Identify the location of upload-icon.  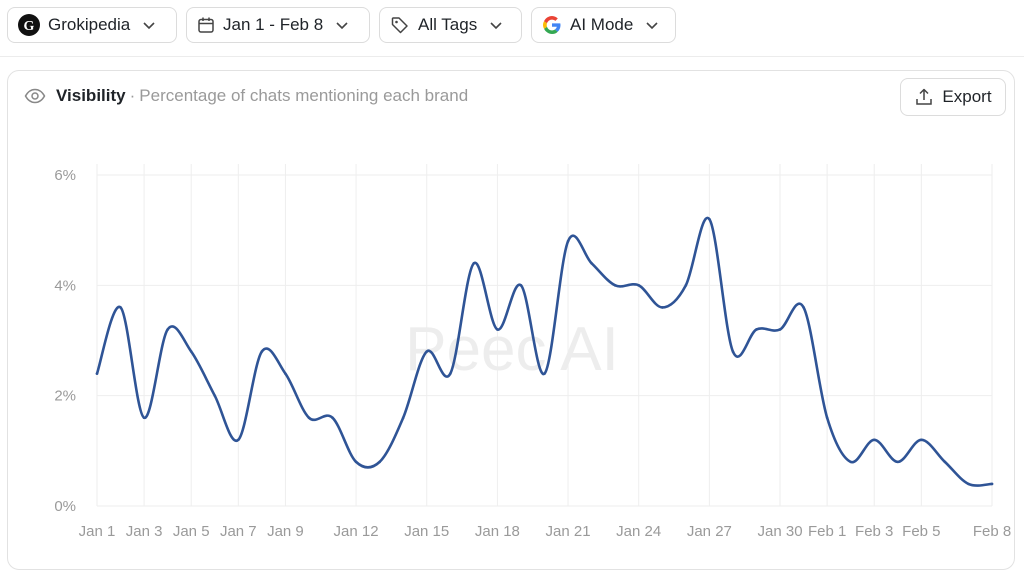
(924, 96).